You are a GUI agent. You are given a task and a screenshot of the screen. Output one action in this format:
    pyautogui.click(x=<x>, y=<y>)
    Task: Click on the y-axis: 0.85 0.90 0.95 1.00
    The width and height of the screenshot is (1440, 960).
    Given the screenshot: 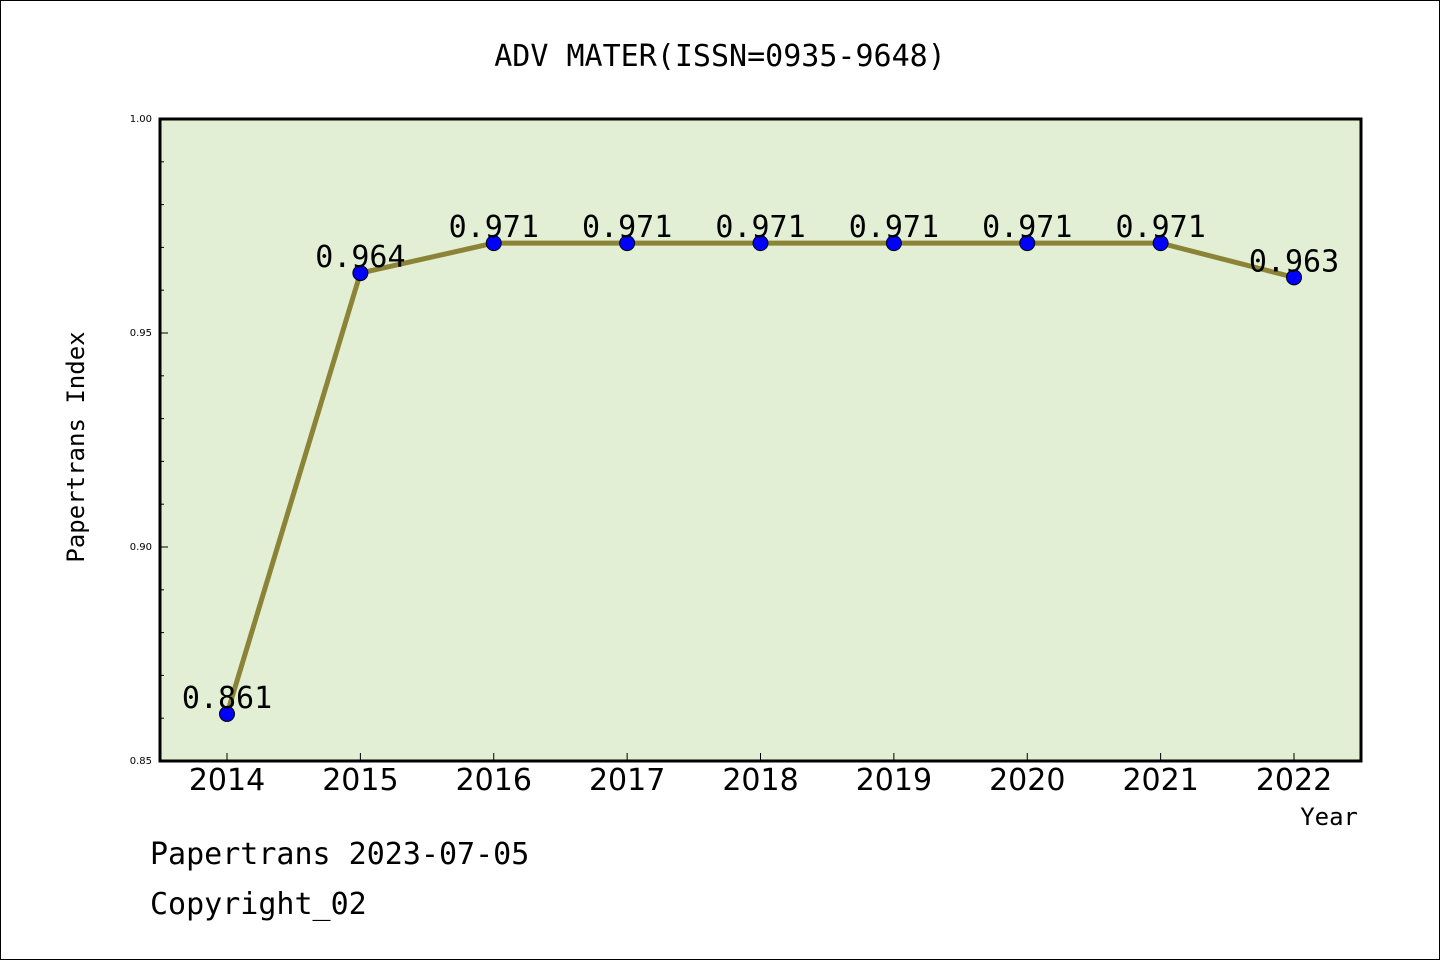 What is the action you would take?
    pyautogui.click(x=149, y=440)
    